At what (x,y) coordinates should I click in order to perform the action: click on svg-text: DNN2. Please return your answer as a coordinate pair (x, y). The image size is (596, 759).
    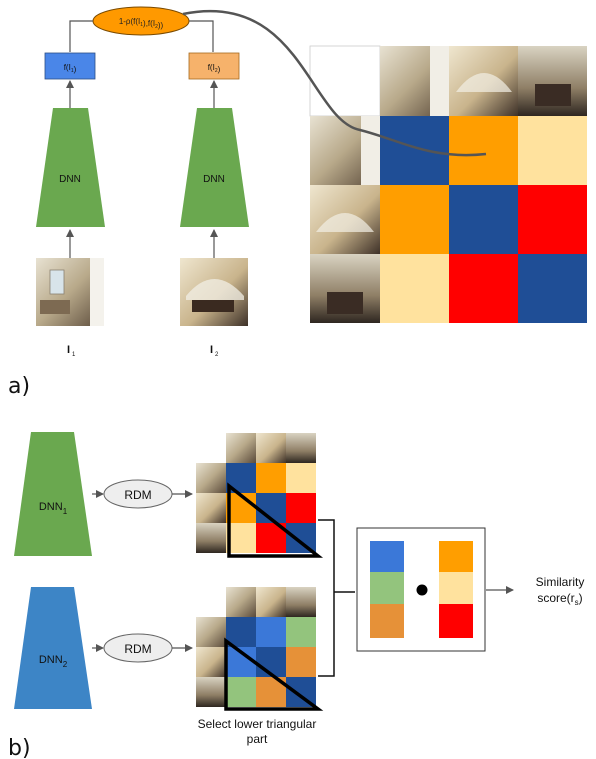
    Looking at the image, I should click on (53, 661).